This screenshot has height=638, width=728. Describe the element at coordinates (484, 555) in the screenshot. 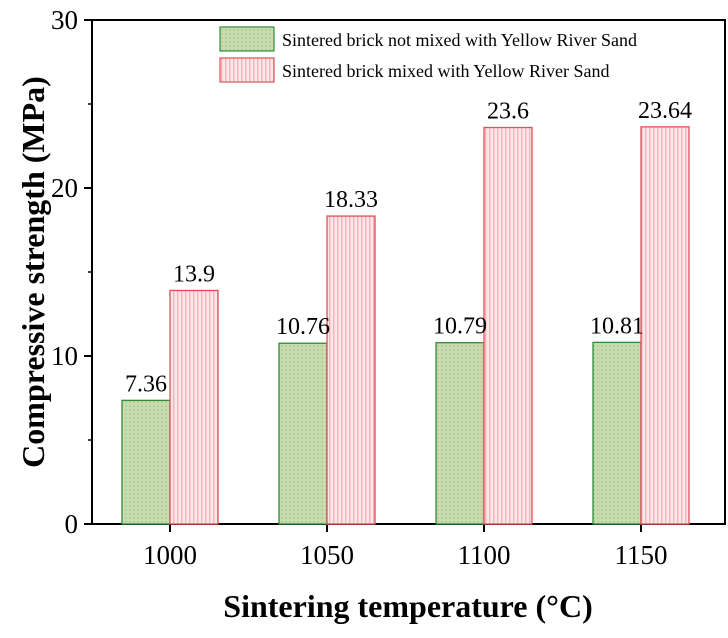

I see `x-tick-label: 1100` at that location.